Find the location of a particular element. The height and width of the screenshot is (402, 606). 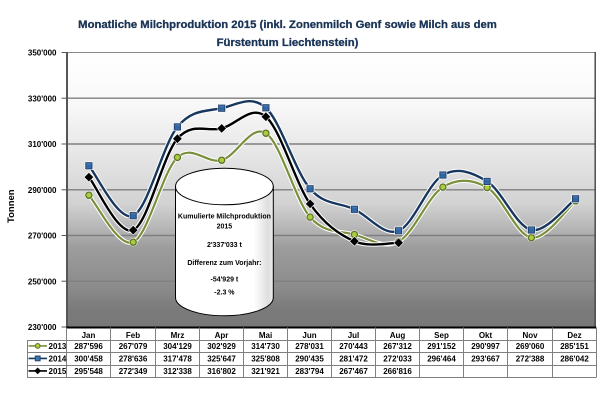

svg-text: 287'596 is located at coordinates (88, 346).